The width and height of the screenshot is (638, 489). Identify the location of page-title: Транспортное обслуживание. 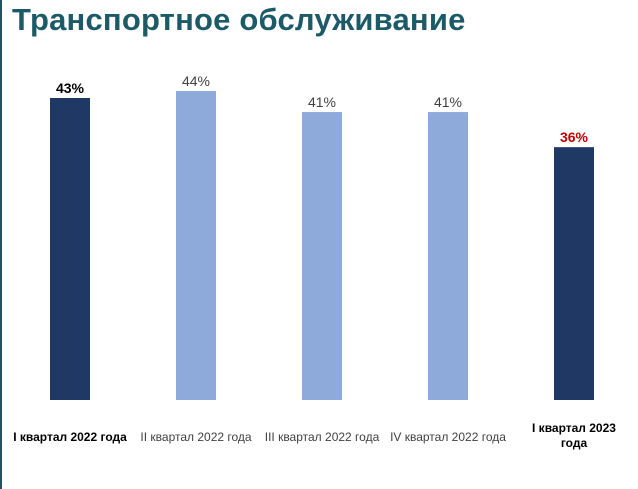
(239, 19).